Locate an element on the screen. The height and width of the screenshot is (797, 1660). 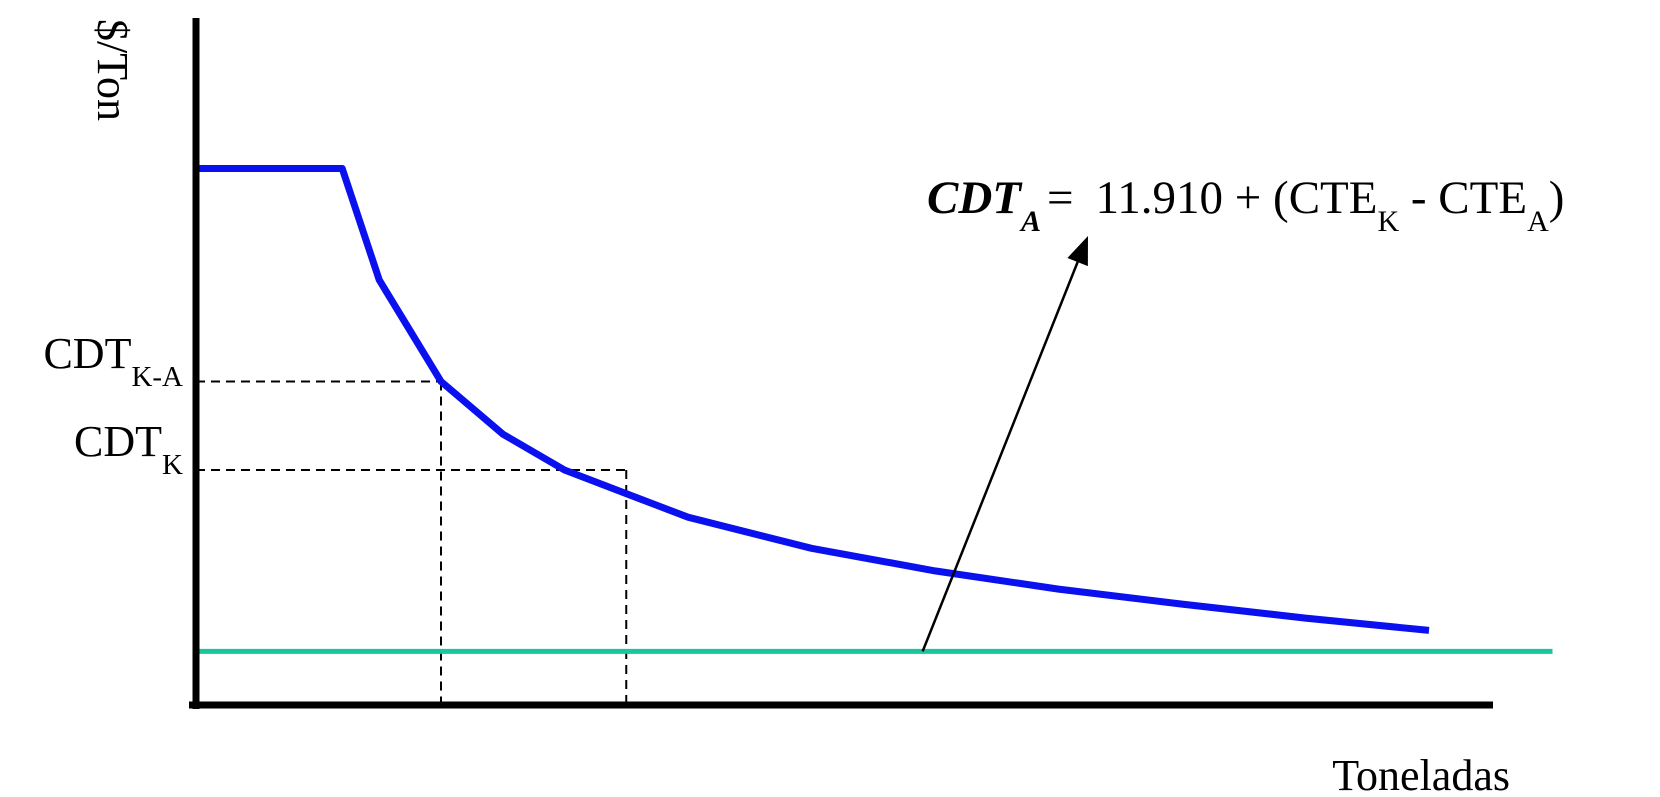
x-axis-label: Toneladas is located at coordinates (1421, 774).